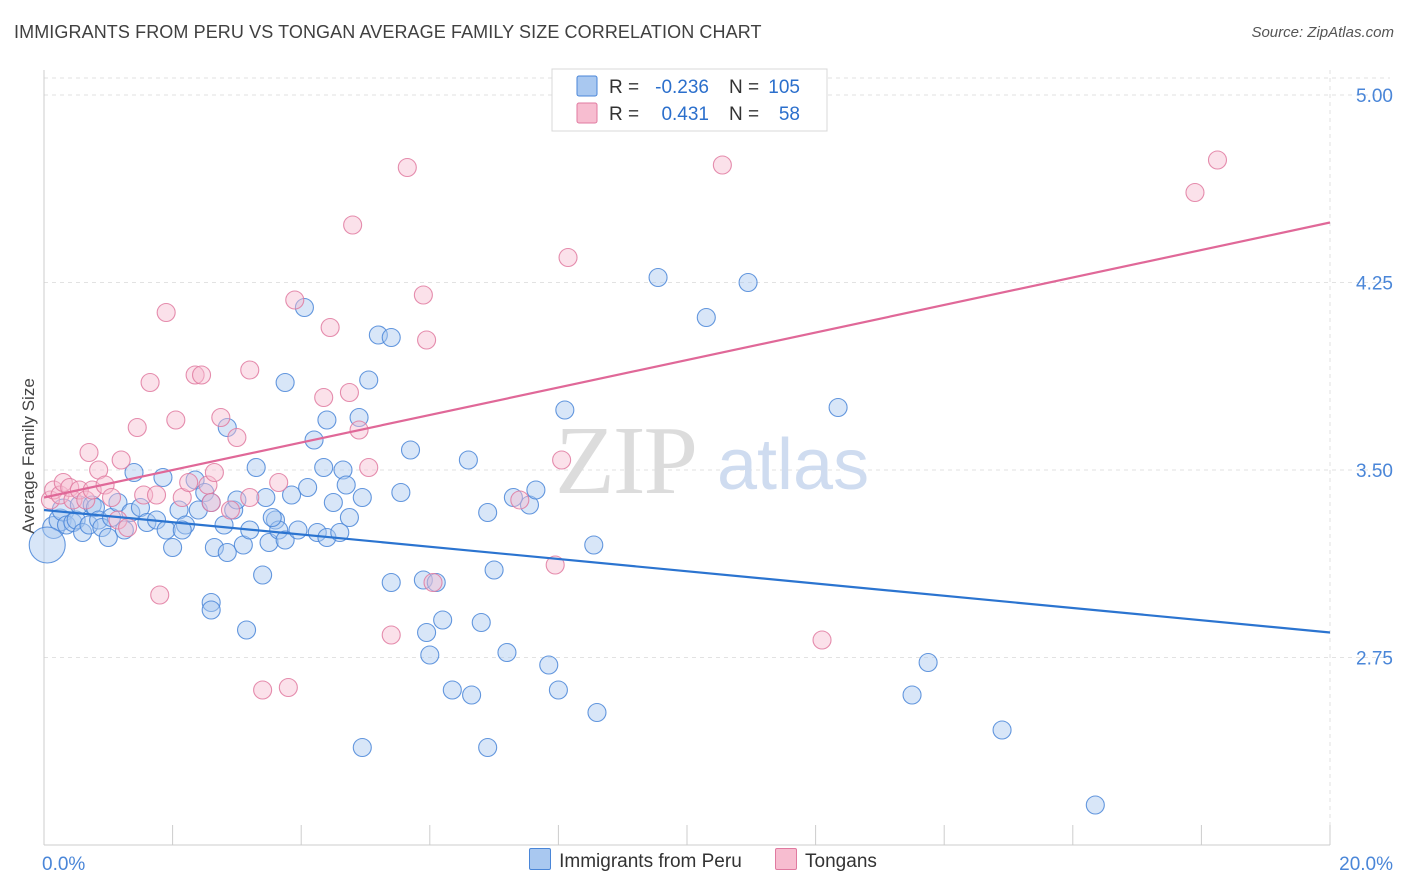  I want to click on x-tick-label-1: 20.0%, so click(1366, 864).